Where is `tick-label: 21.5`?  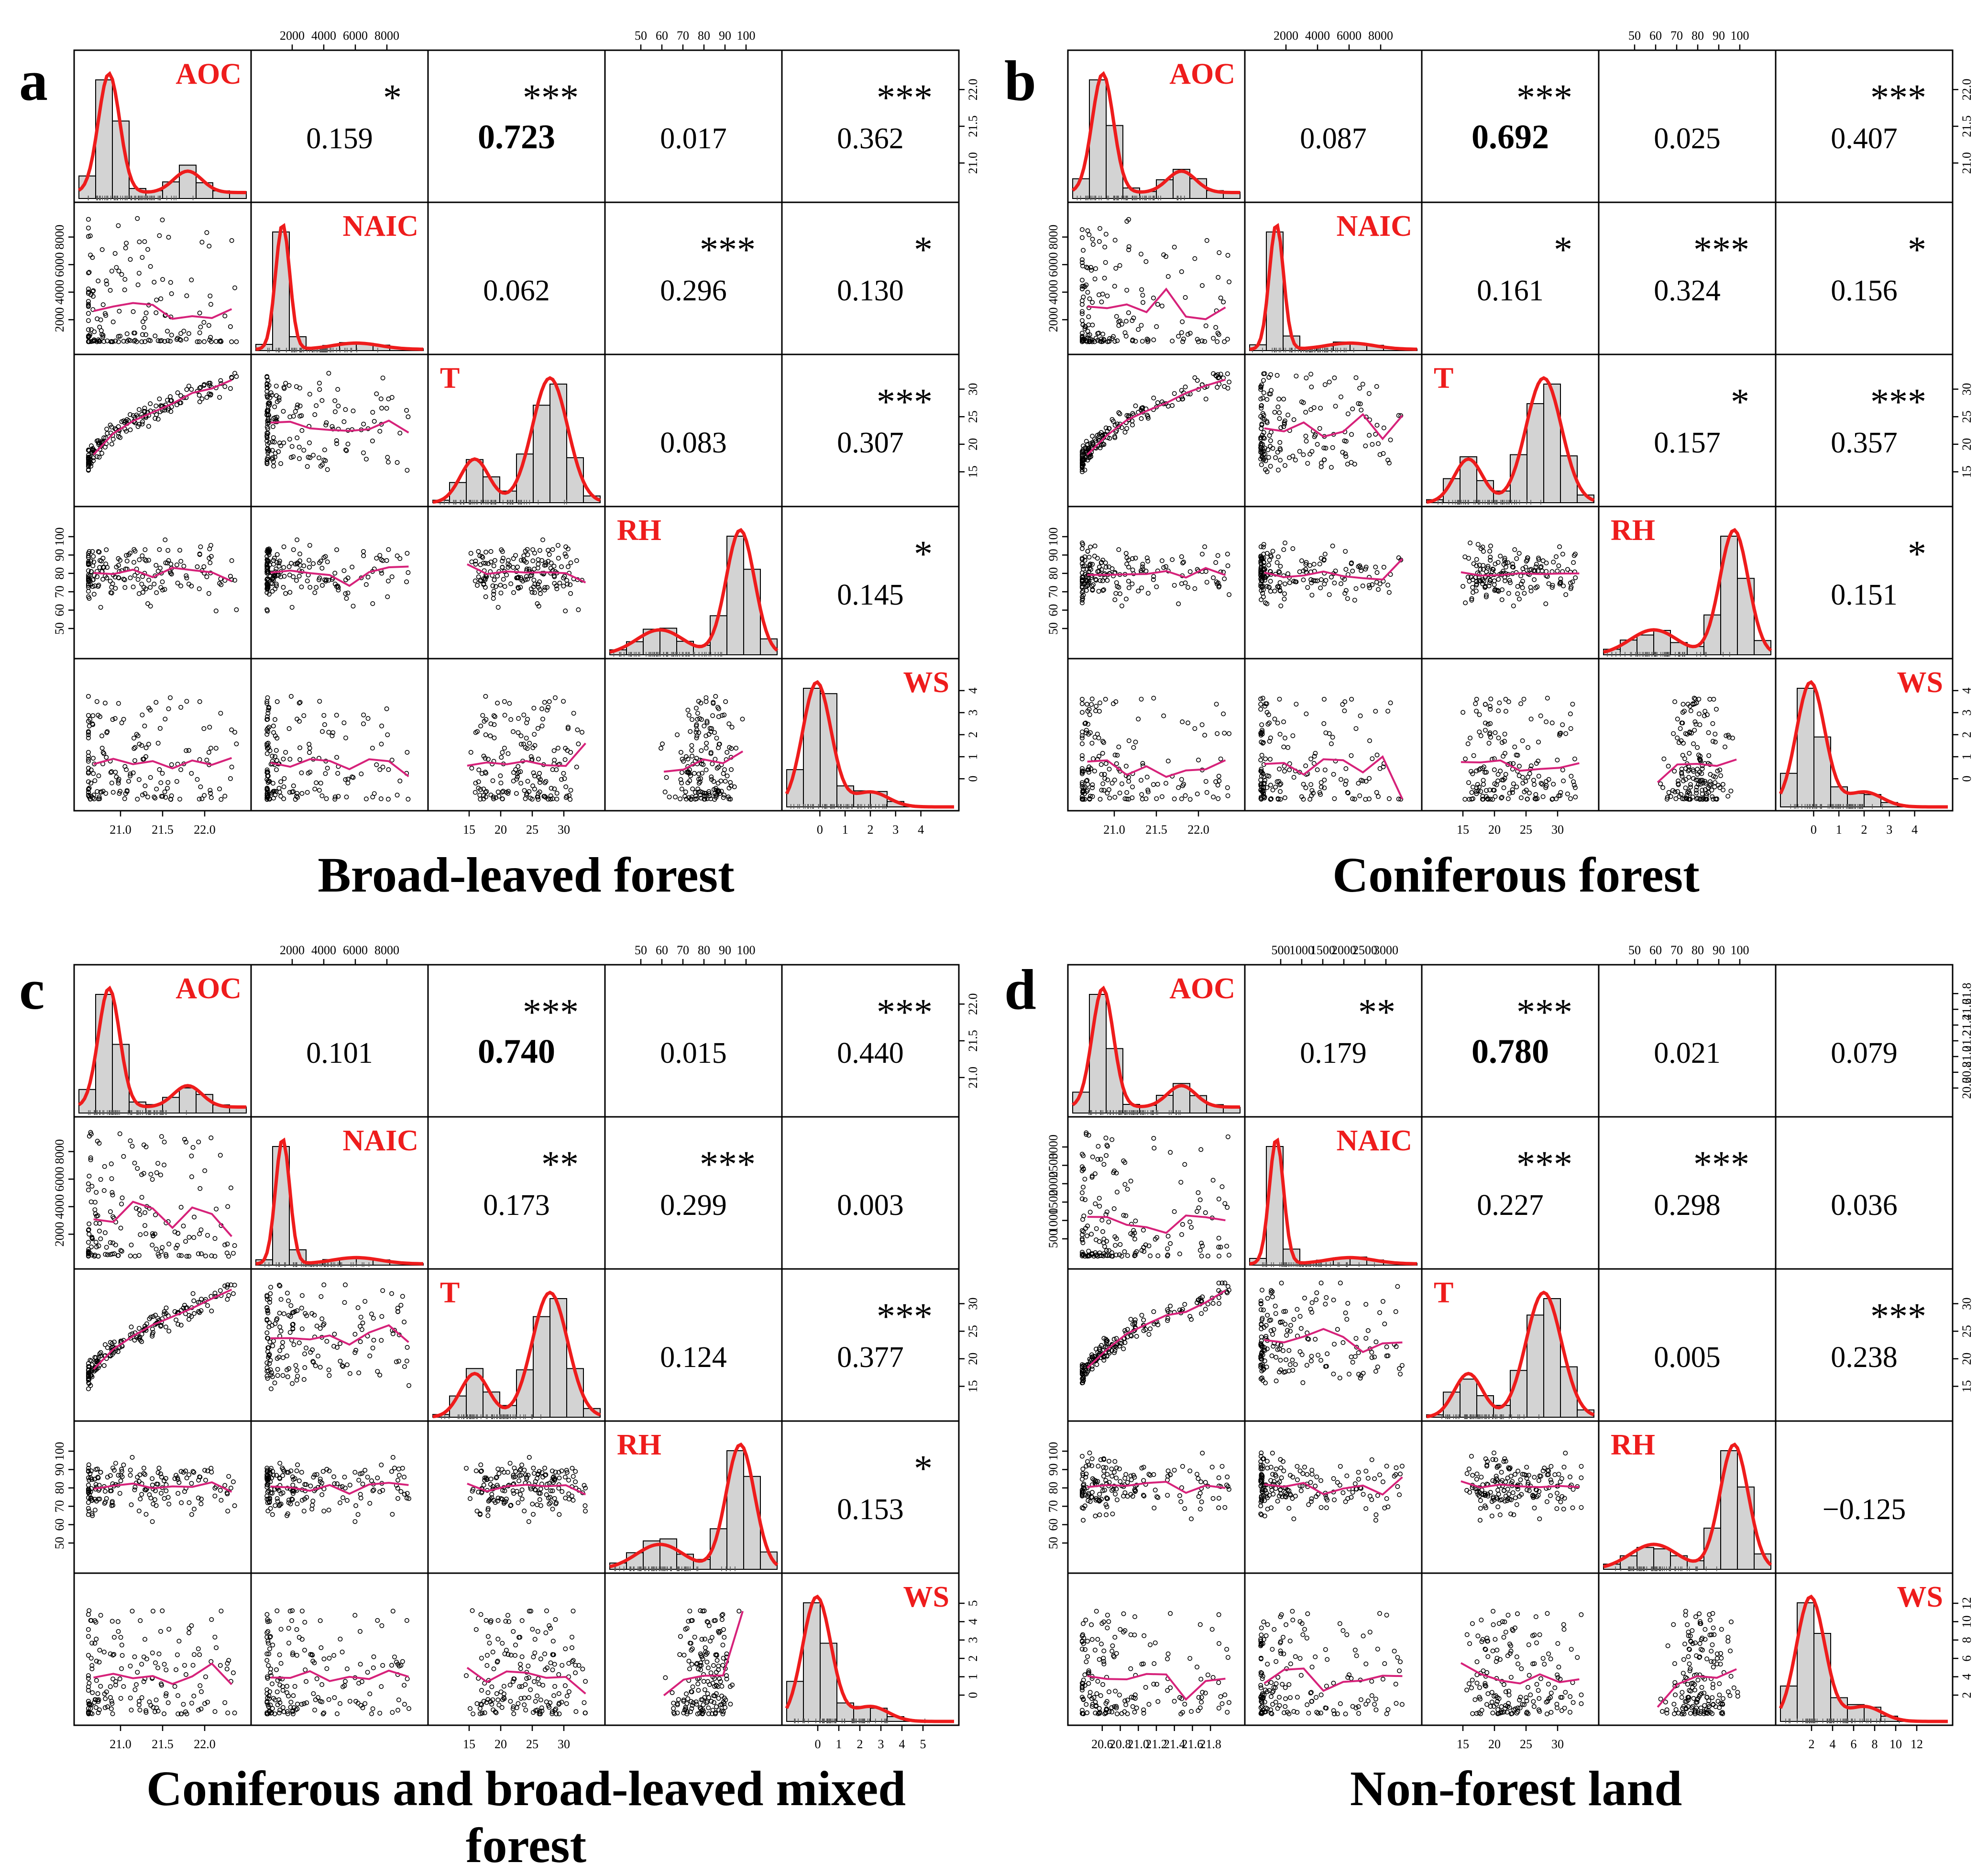 tick-label: 21.5 is located at coordinates (973, 126).